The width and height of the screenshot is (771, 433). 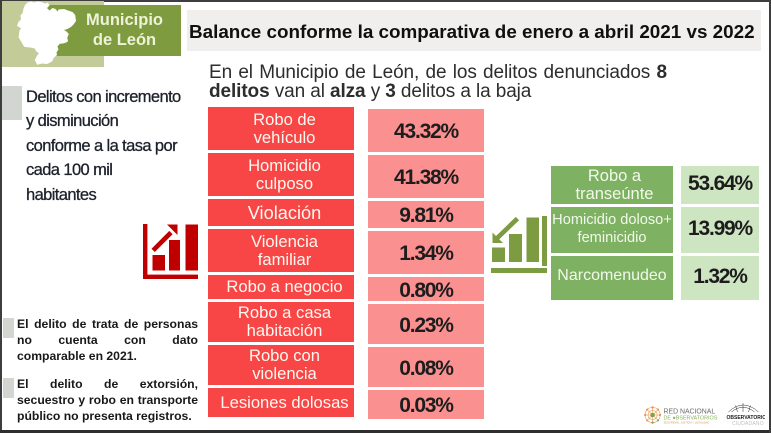 I want to click on svg-text:SEGURIDAD, JUSTICIA Y LEGALIDA: SEGURIDAD, JUSTICIA Y LEGALIDAD, so click(x=687, y=423).